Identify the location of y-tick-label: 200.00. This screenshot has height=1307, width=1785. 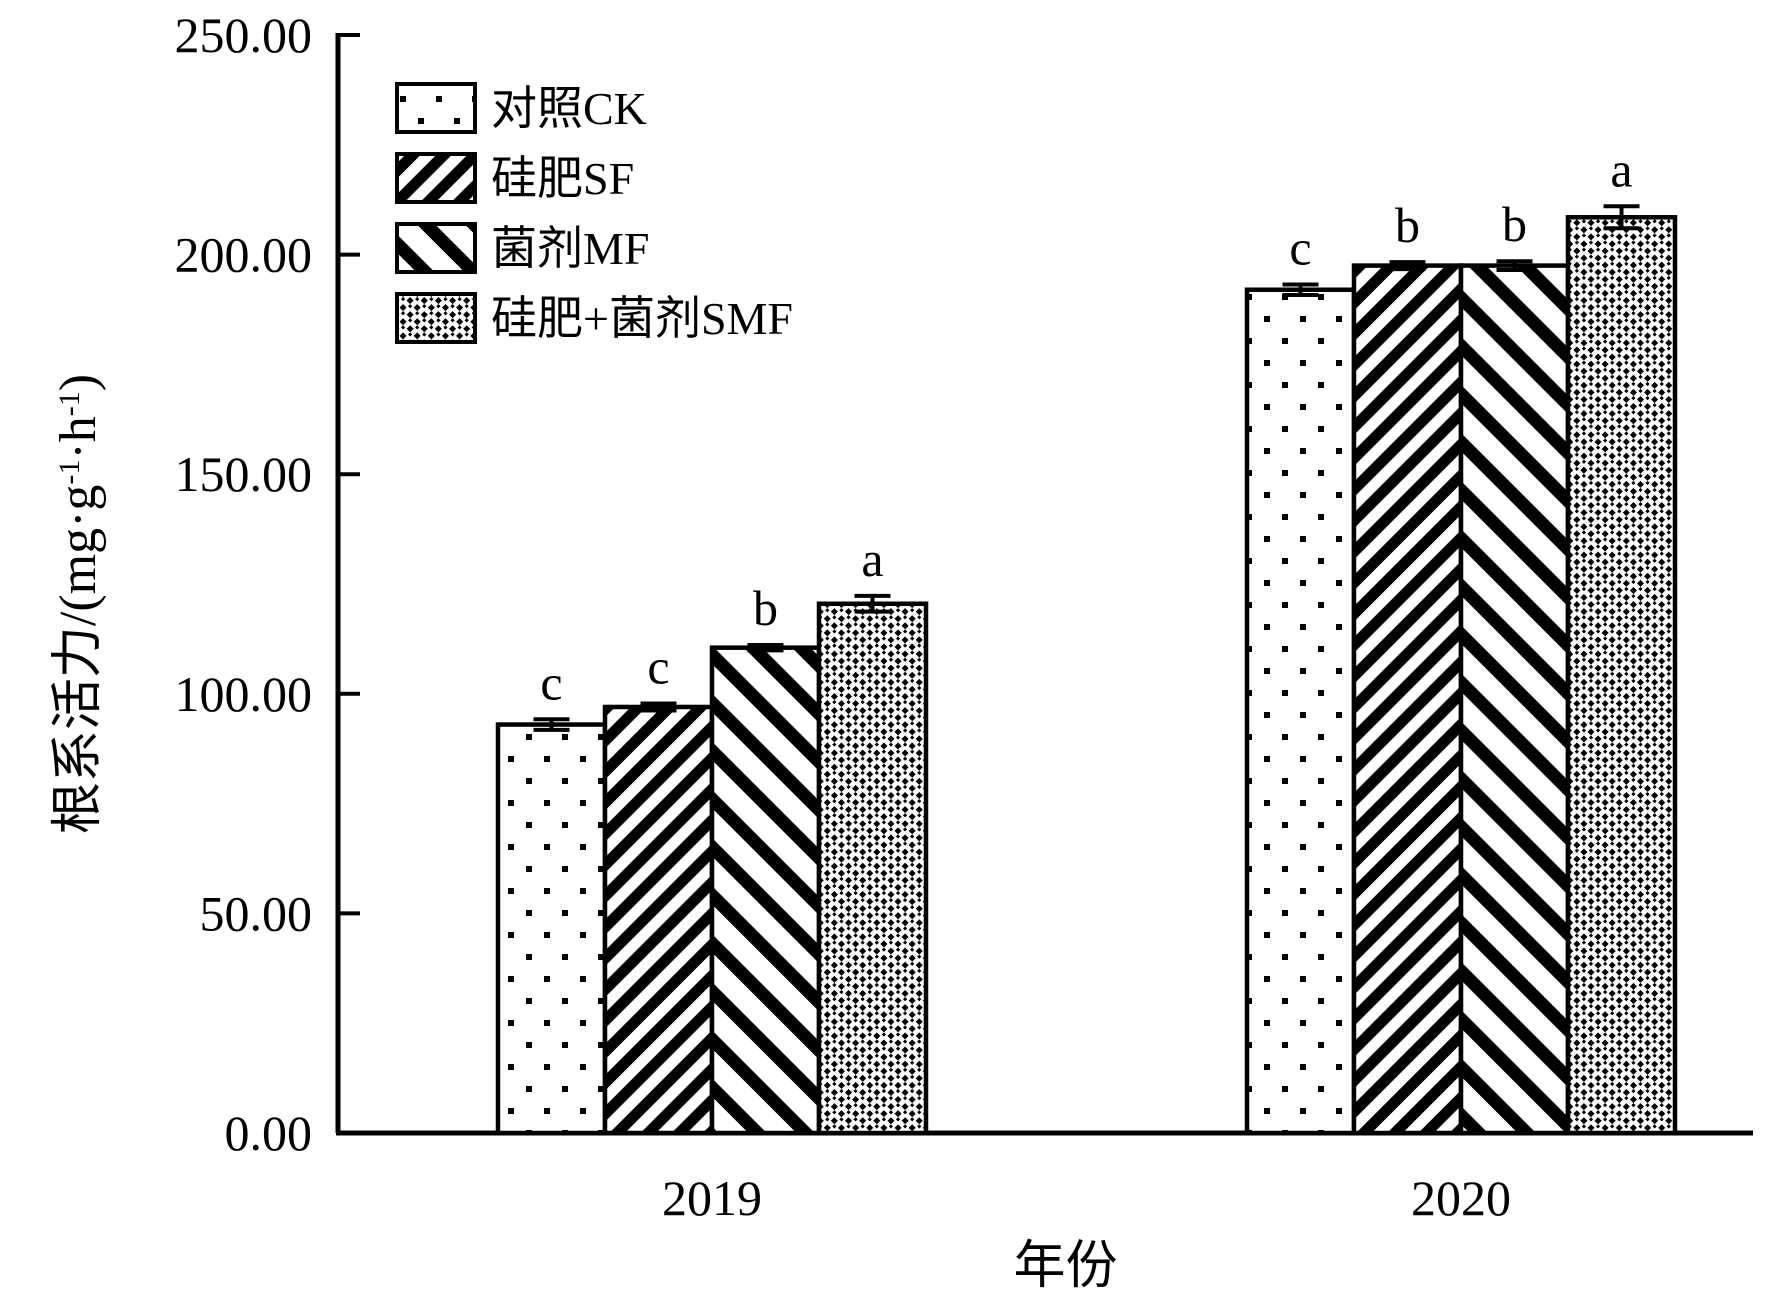
(244, 255).